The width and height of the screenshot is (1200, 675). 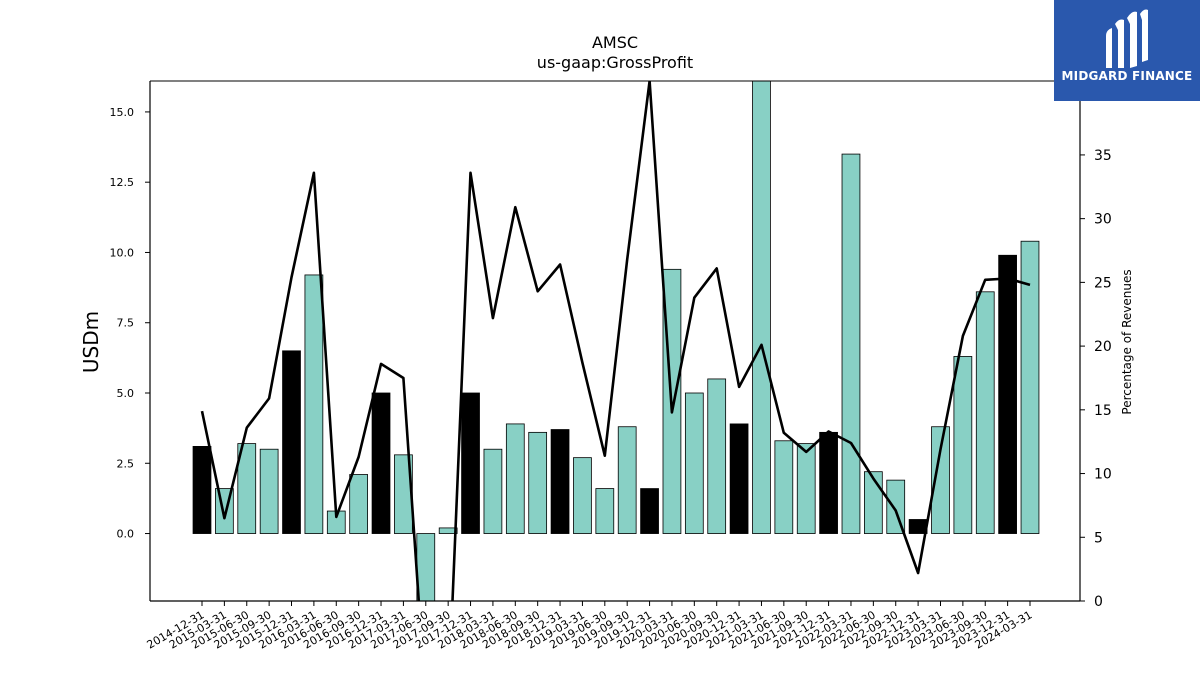 What do you see at coordinates (1103, 411) in the screenshot?
I see `y-right-tick-label: 15` at bounding box center [1103, 411].